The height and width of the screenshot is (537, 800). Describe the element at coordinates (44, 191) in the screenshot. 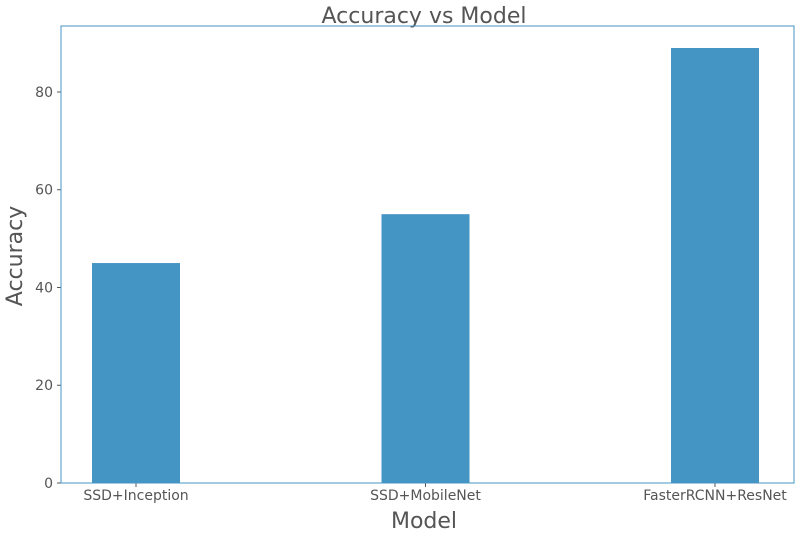

I see `y-tick-label: 60` at that location.